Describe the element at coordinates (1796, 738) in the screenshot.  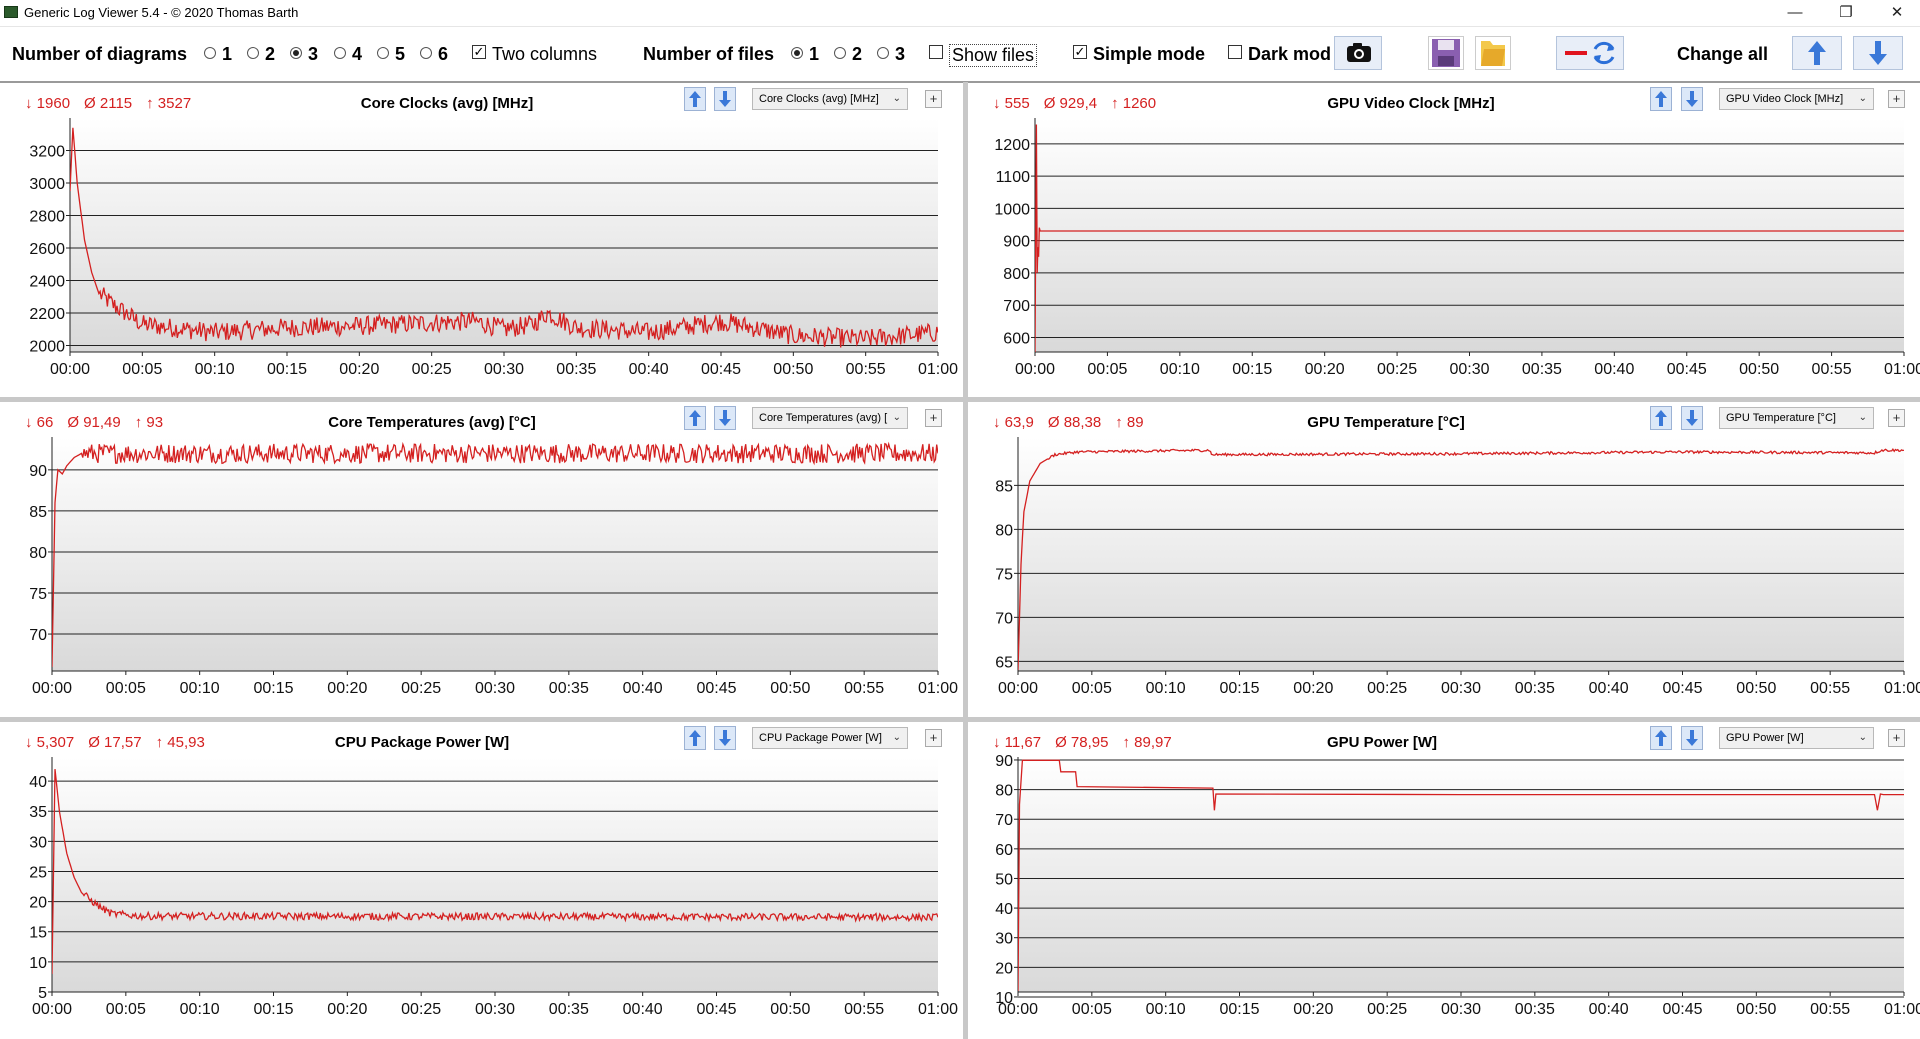
I see `sensor-select: GPU Power [W] ⌄` at that location.